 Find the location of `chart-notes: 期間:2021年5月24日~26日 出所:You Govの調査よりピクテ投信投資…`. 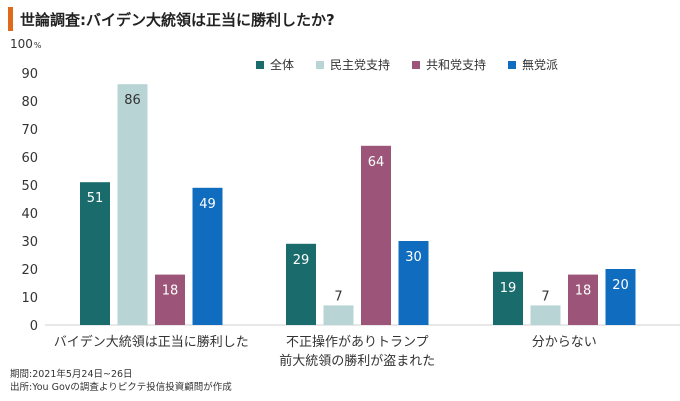

chart-notes: 期間:2021年5月24日~26日 出所:You Govの調査よりピクテ投信投資… is located at coordinates (121, 381).